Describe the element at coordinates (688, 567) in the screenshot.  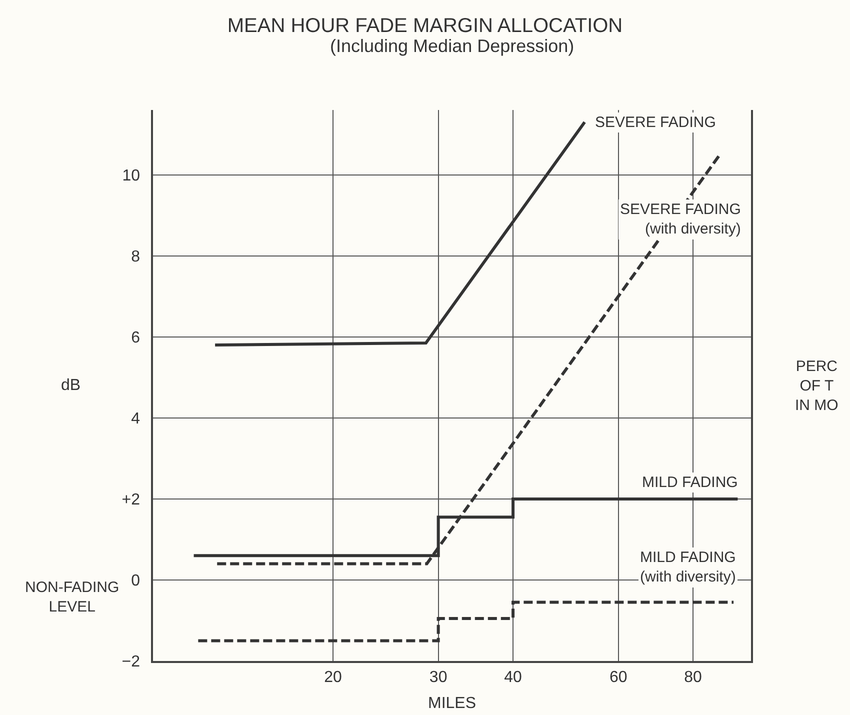
I see `series-label: MILD FADING (with diversity)` at that location.